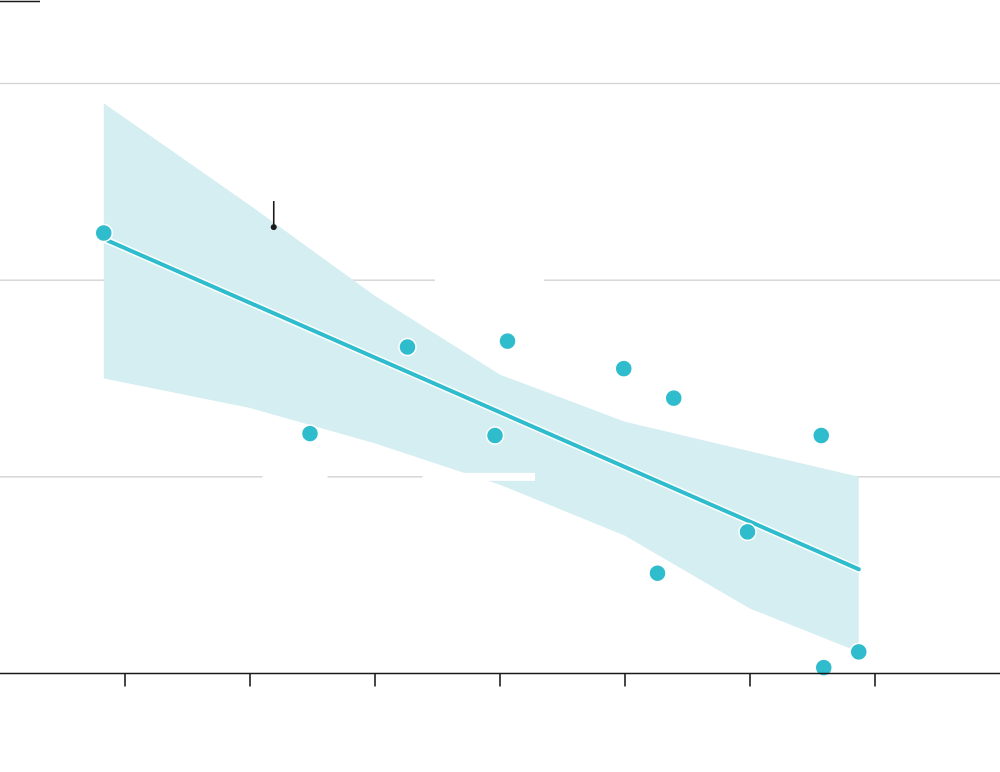 The width and height of the screenshot is (1000, 772). What do you see at coordinates (273, 216) in the screenshot?
I see `annotation-marker` at bounding box center [273, 216].